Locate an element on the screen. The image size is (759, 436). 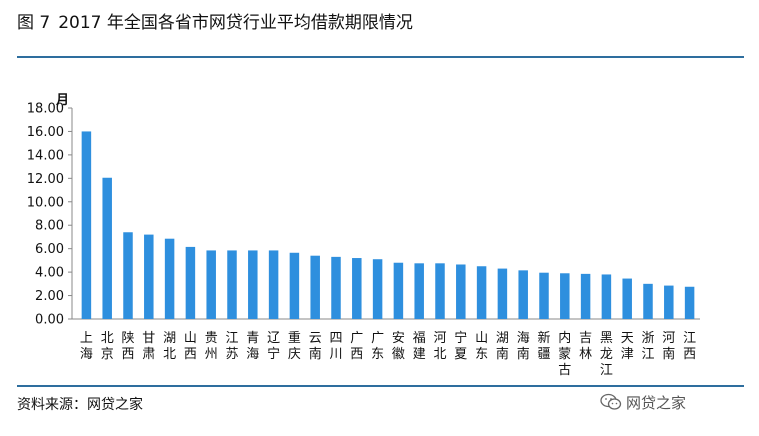
footer-divider is located at coordinates (380, 386).